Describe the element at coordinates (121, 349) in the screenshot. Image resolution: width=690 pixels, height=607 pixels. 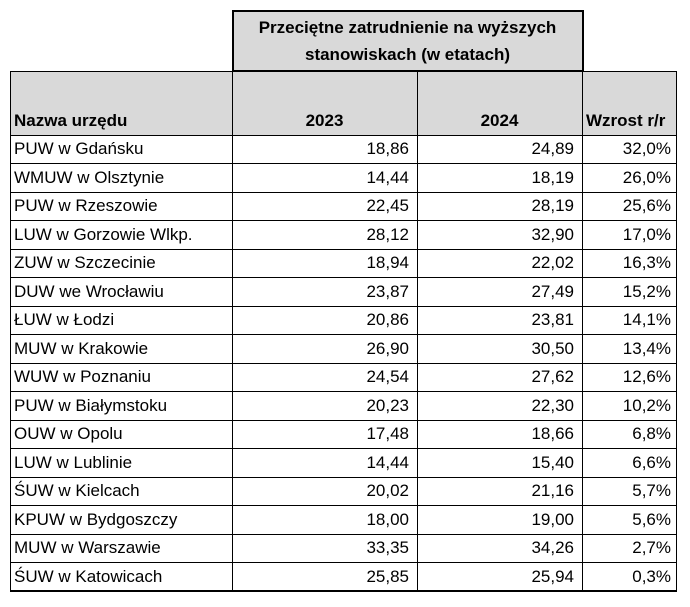
I see `office-name: MUW w Krakowie` at that location.